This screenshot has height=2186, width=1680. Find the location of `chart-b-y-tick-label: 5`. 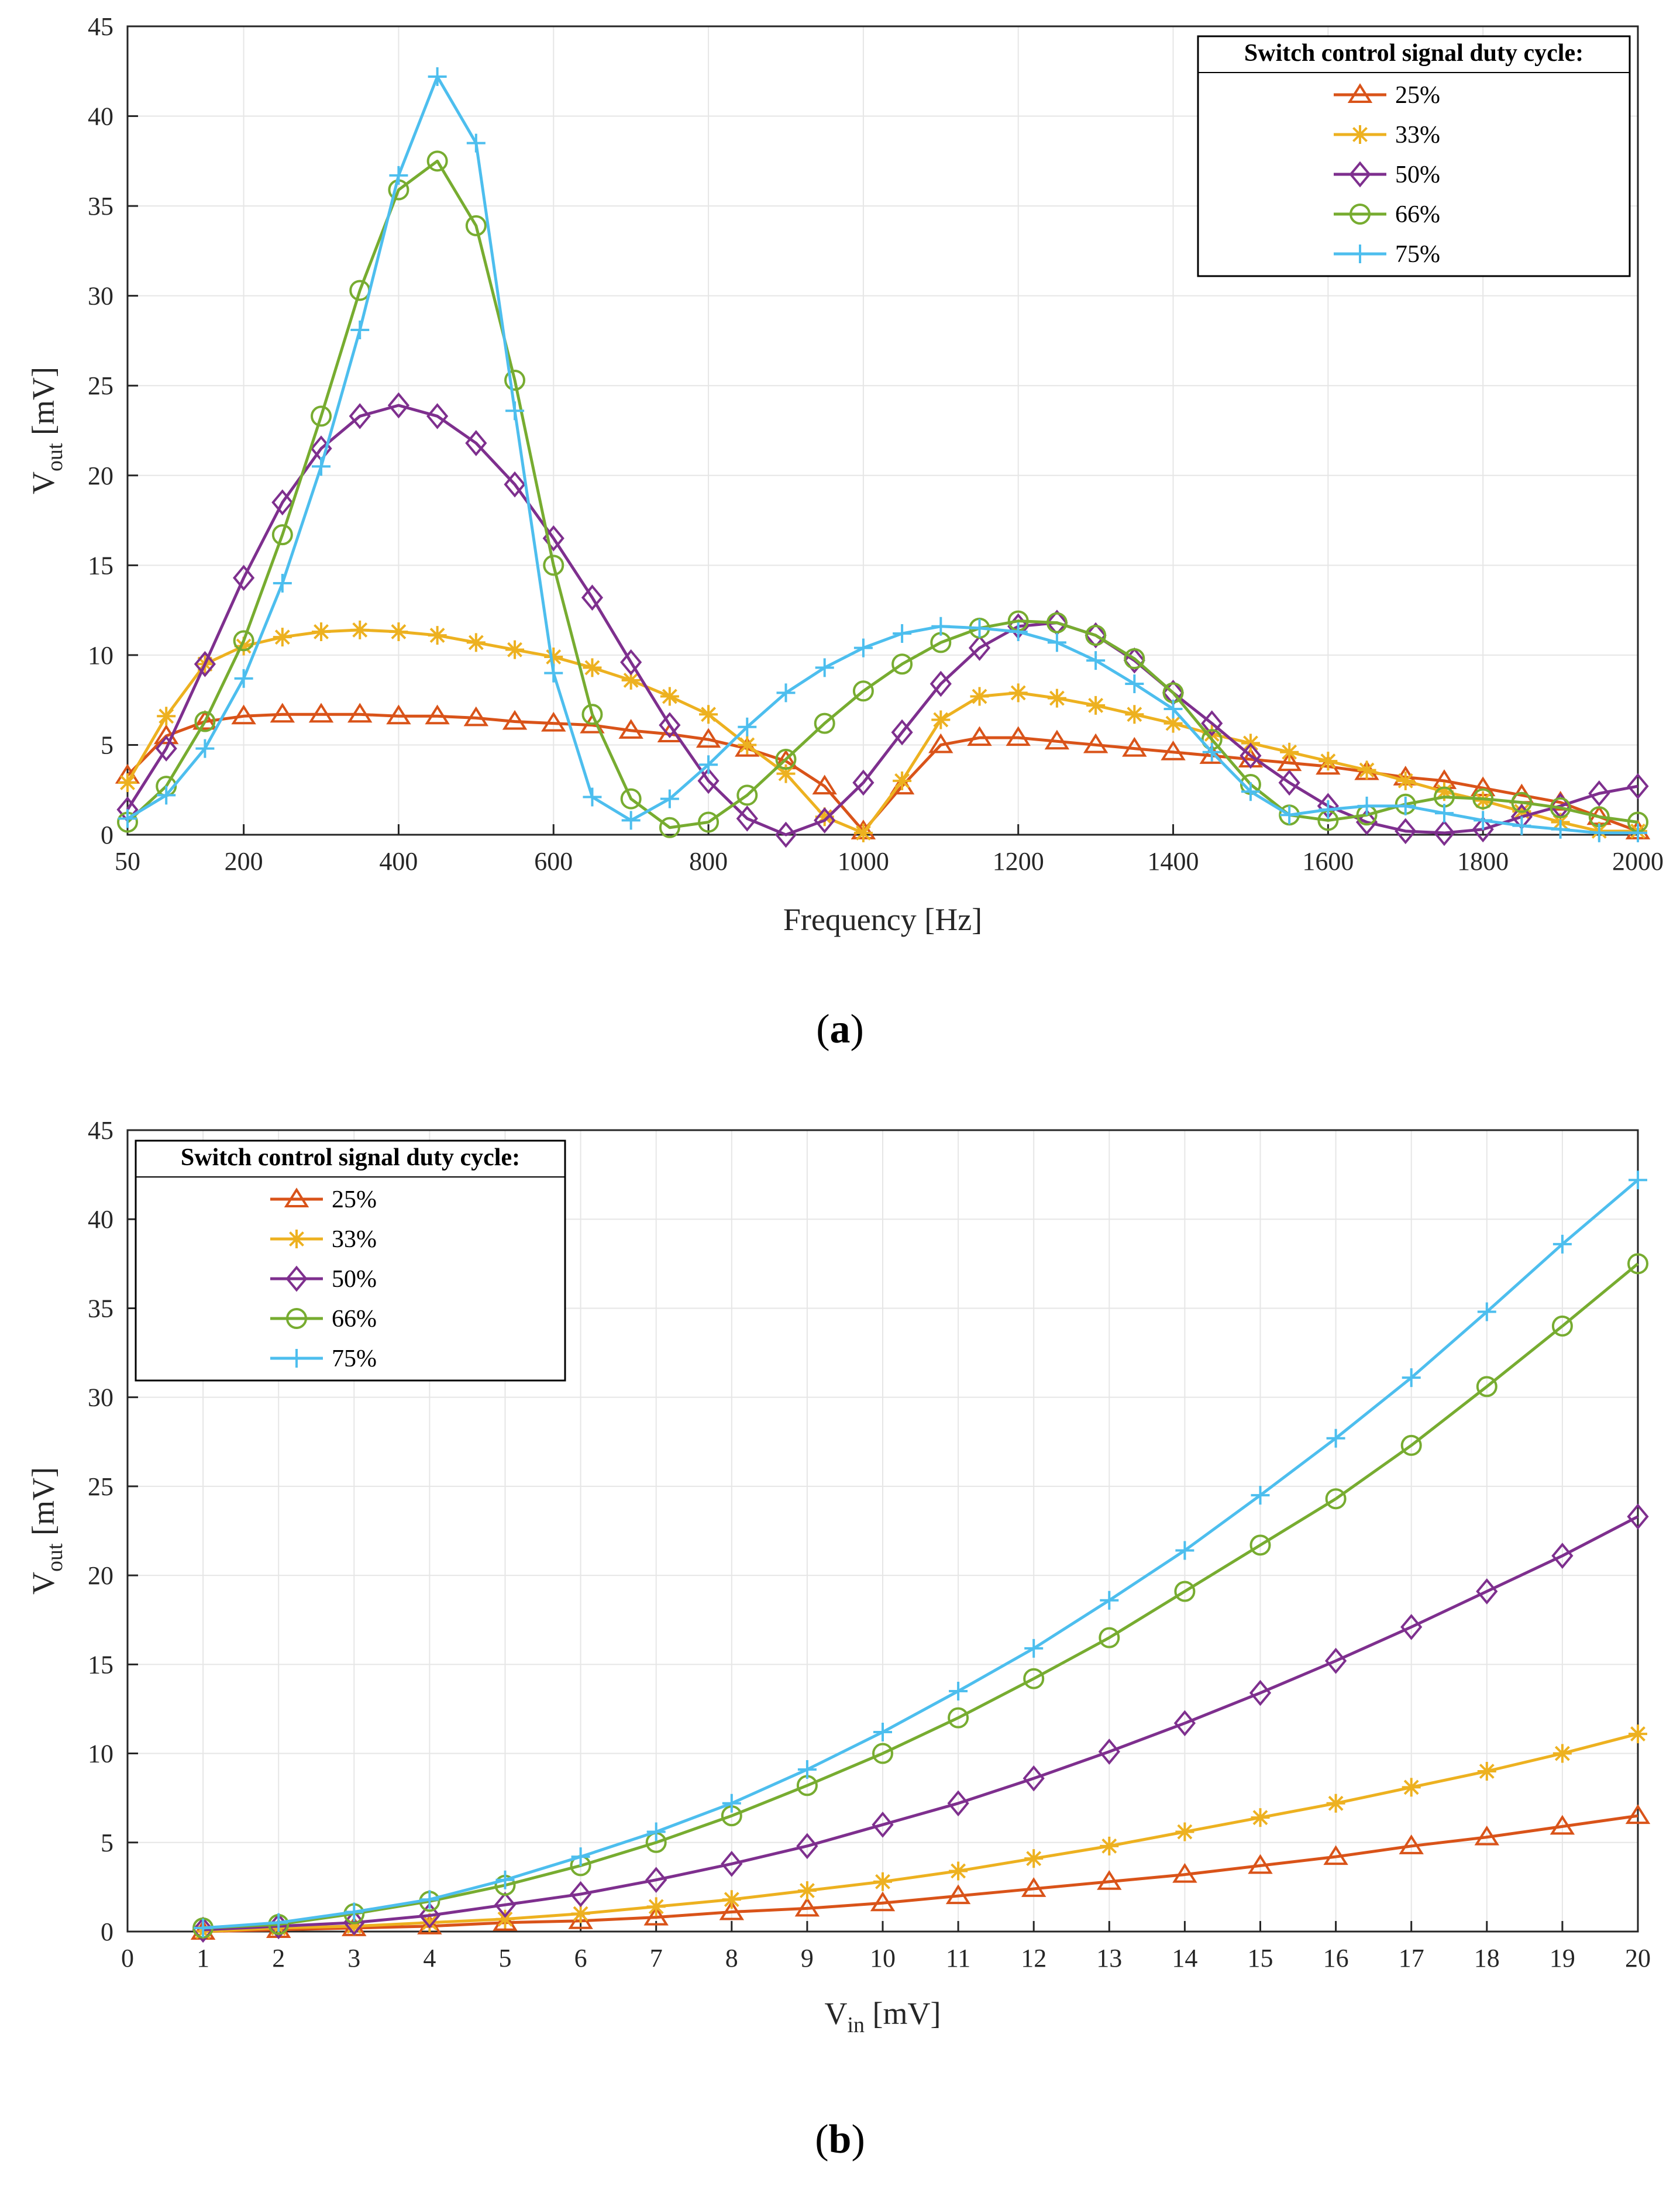

chart-b-y-tick-label: 5 is located at coordinates (107, 1843).